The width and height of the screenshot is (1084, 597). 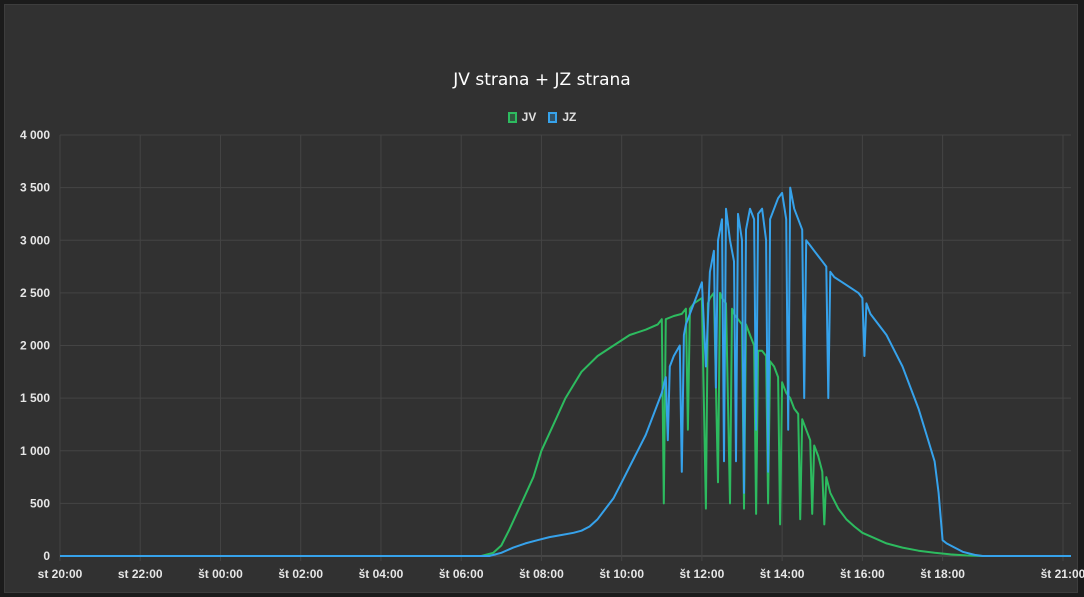 What do you see at coordinates (512, 117) in the screenshot?
I see `legend-swatch-jv` at bounding box center [512, 117].